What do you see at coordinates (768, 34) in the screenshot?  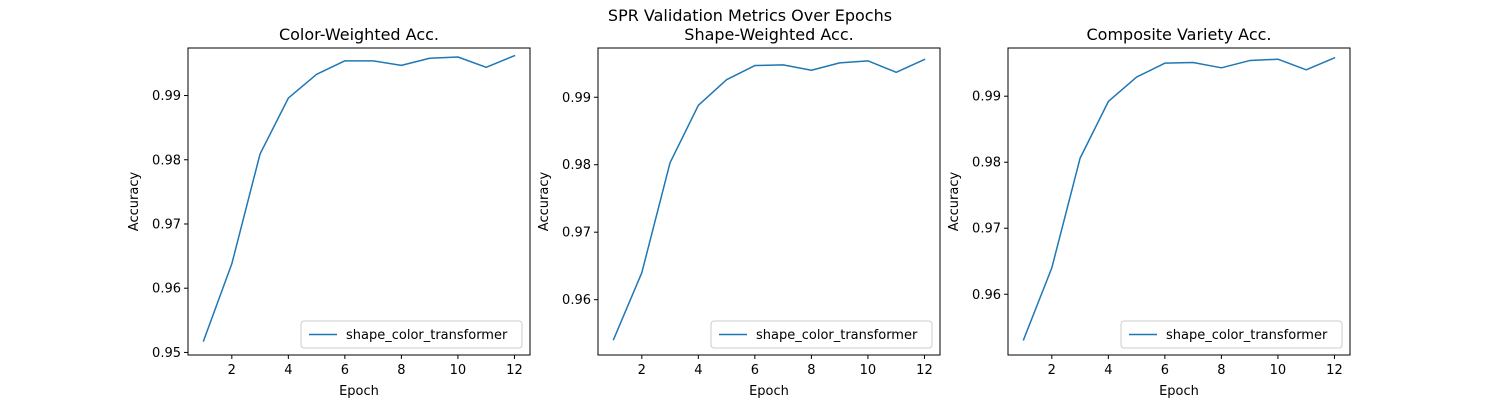 I see `subplot-title: Shape-Weighted Acc.` at bounding box center [768, 34].